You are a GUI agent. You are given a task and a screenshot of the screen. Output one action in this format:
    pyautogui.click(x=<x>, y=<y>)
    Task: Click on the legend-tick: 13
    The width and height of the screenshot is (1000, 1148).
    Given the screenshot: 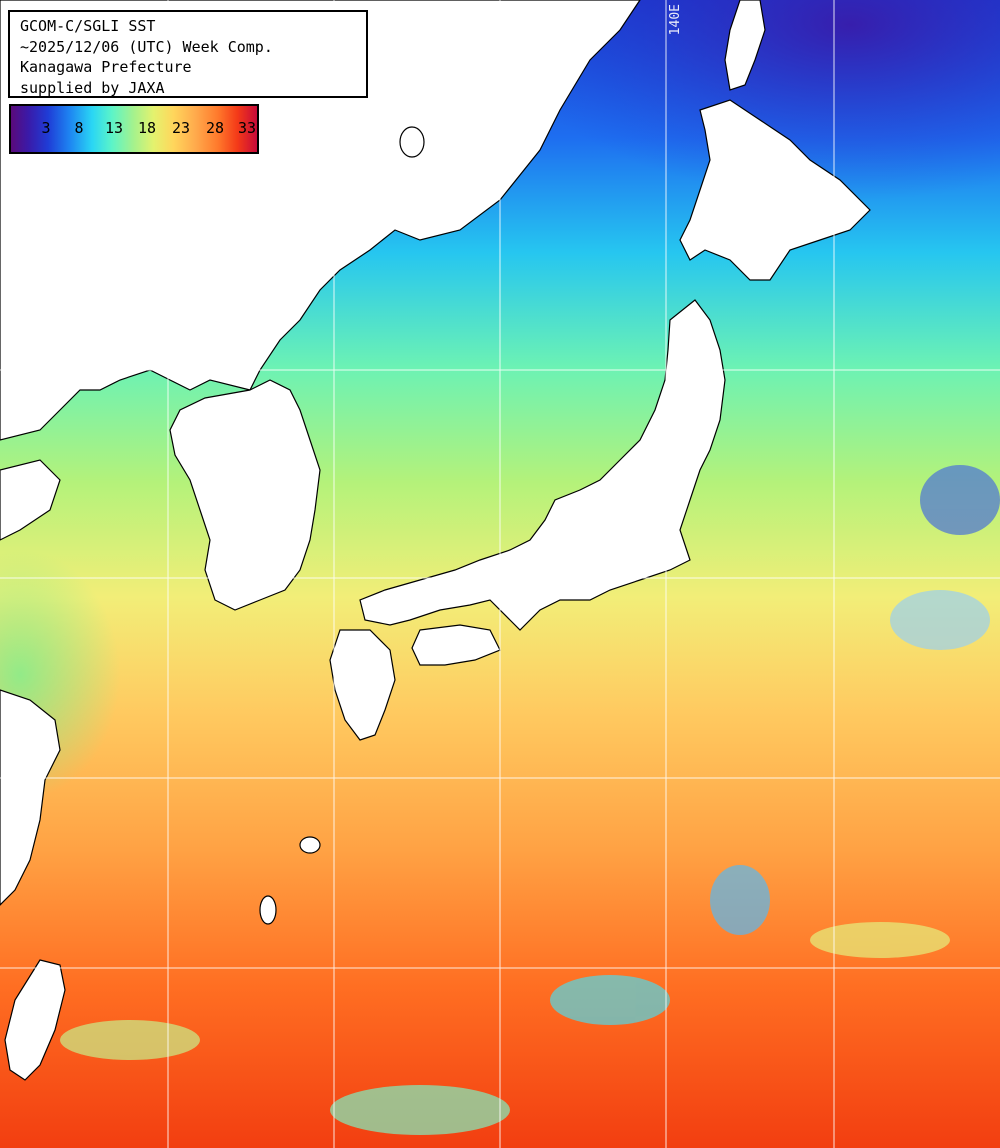 What is the action you would take?
    pyautogui.click(x=114, y=128)
    